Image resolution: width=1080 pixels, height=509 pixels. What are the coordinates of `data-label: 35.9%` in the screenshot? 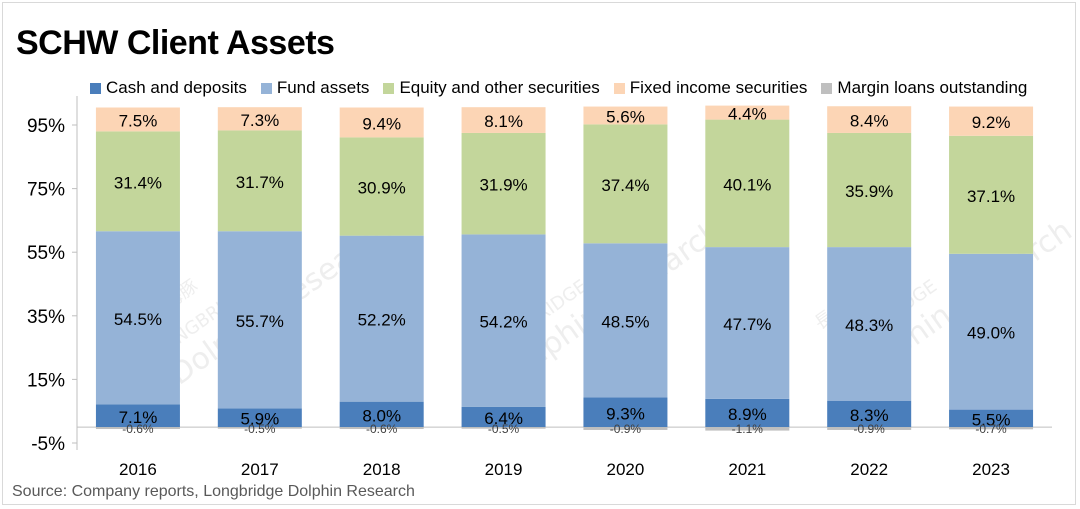 It's located at (869, 191).